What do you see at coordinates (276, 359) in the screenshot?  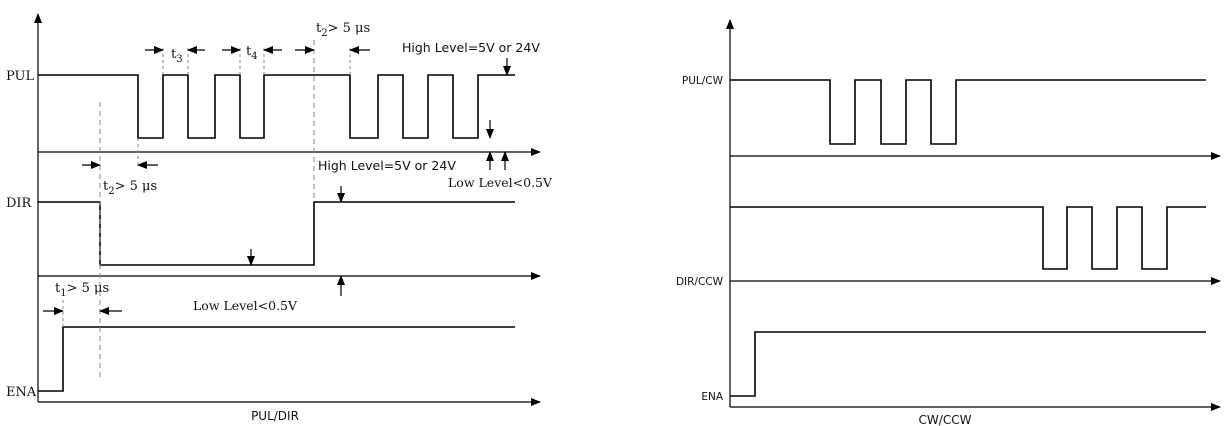 I see `ena-waveform` at bounding box center [276, 359].